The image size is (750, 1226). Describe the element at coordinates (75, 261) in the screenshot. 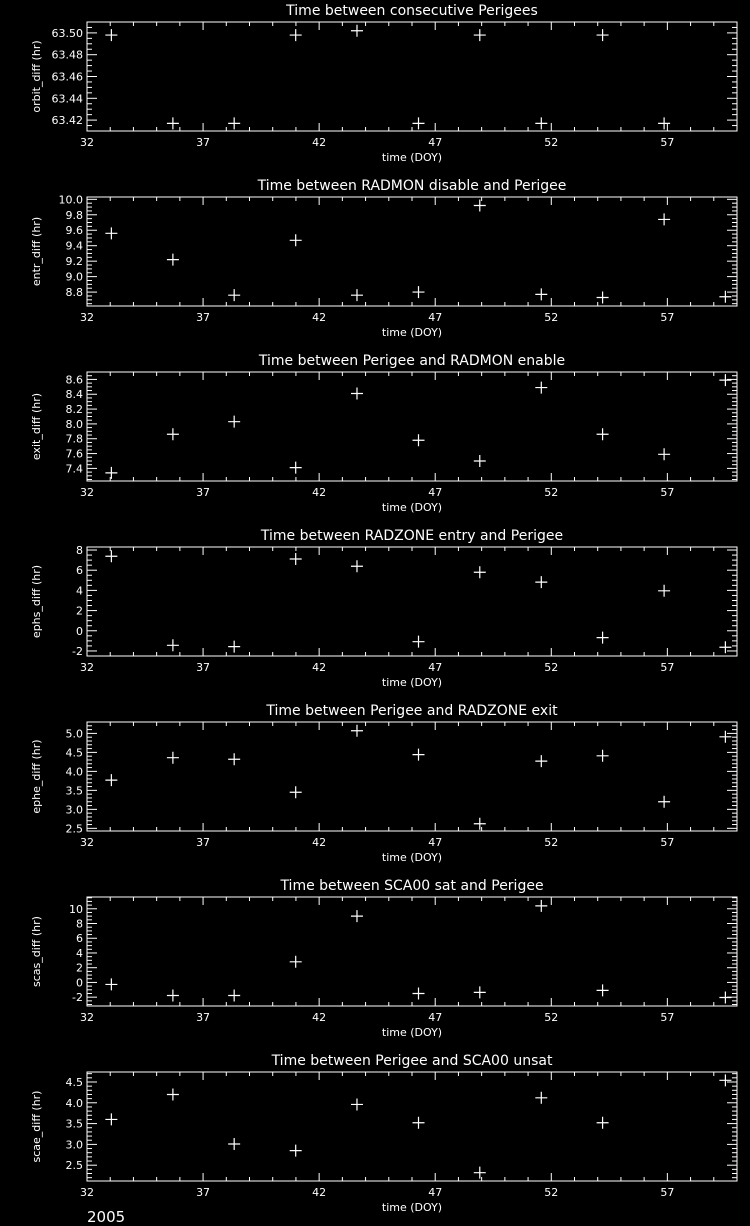

I see `y-tick-label: 9.2` at that location.